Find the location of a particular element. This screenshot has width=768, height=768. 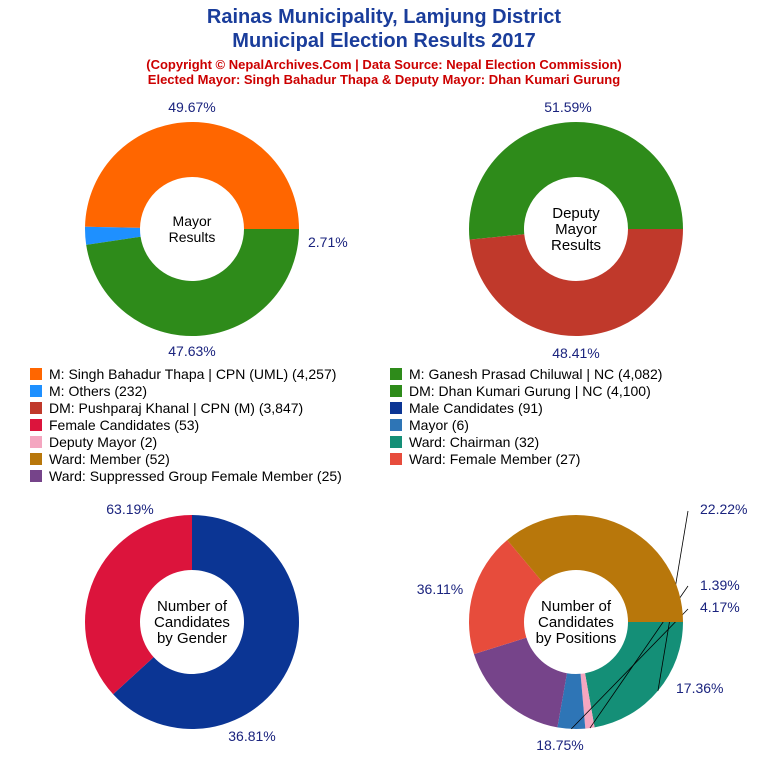

legend-item: DM: Dhan Kumari Gurung | NC (4,100) is located at coordinates (520, 390).